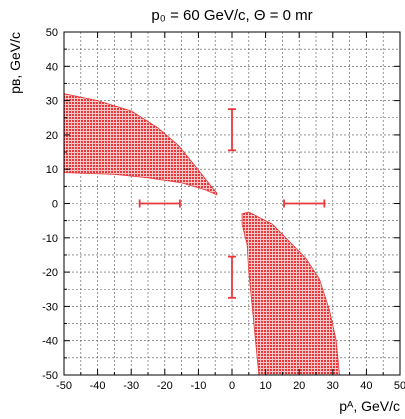 The image size is (405, 419). Describe the element at coordinates (165, 386) in the screenshot. I see `x-tick-label: -20` at that location.